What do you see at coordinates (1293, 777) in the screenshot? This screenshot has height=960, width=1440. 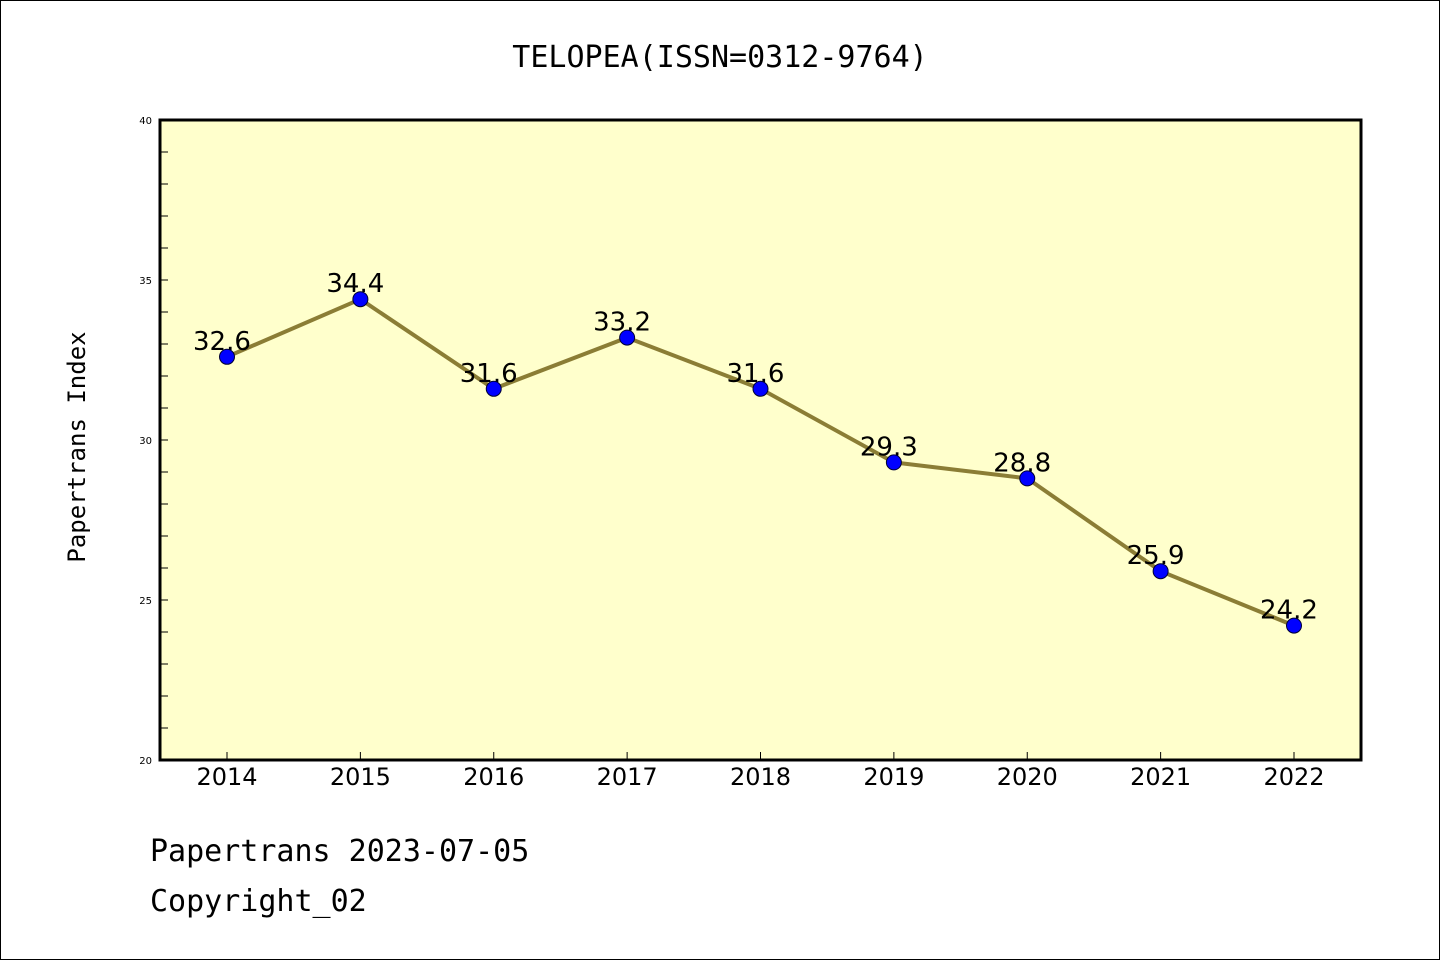 I see `x-tick-label: 2022` at bounding box center [1293, 777].